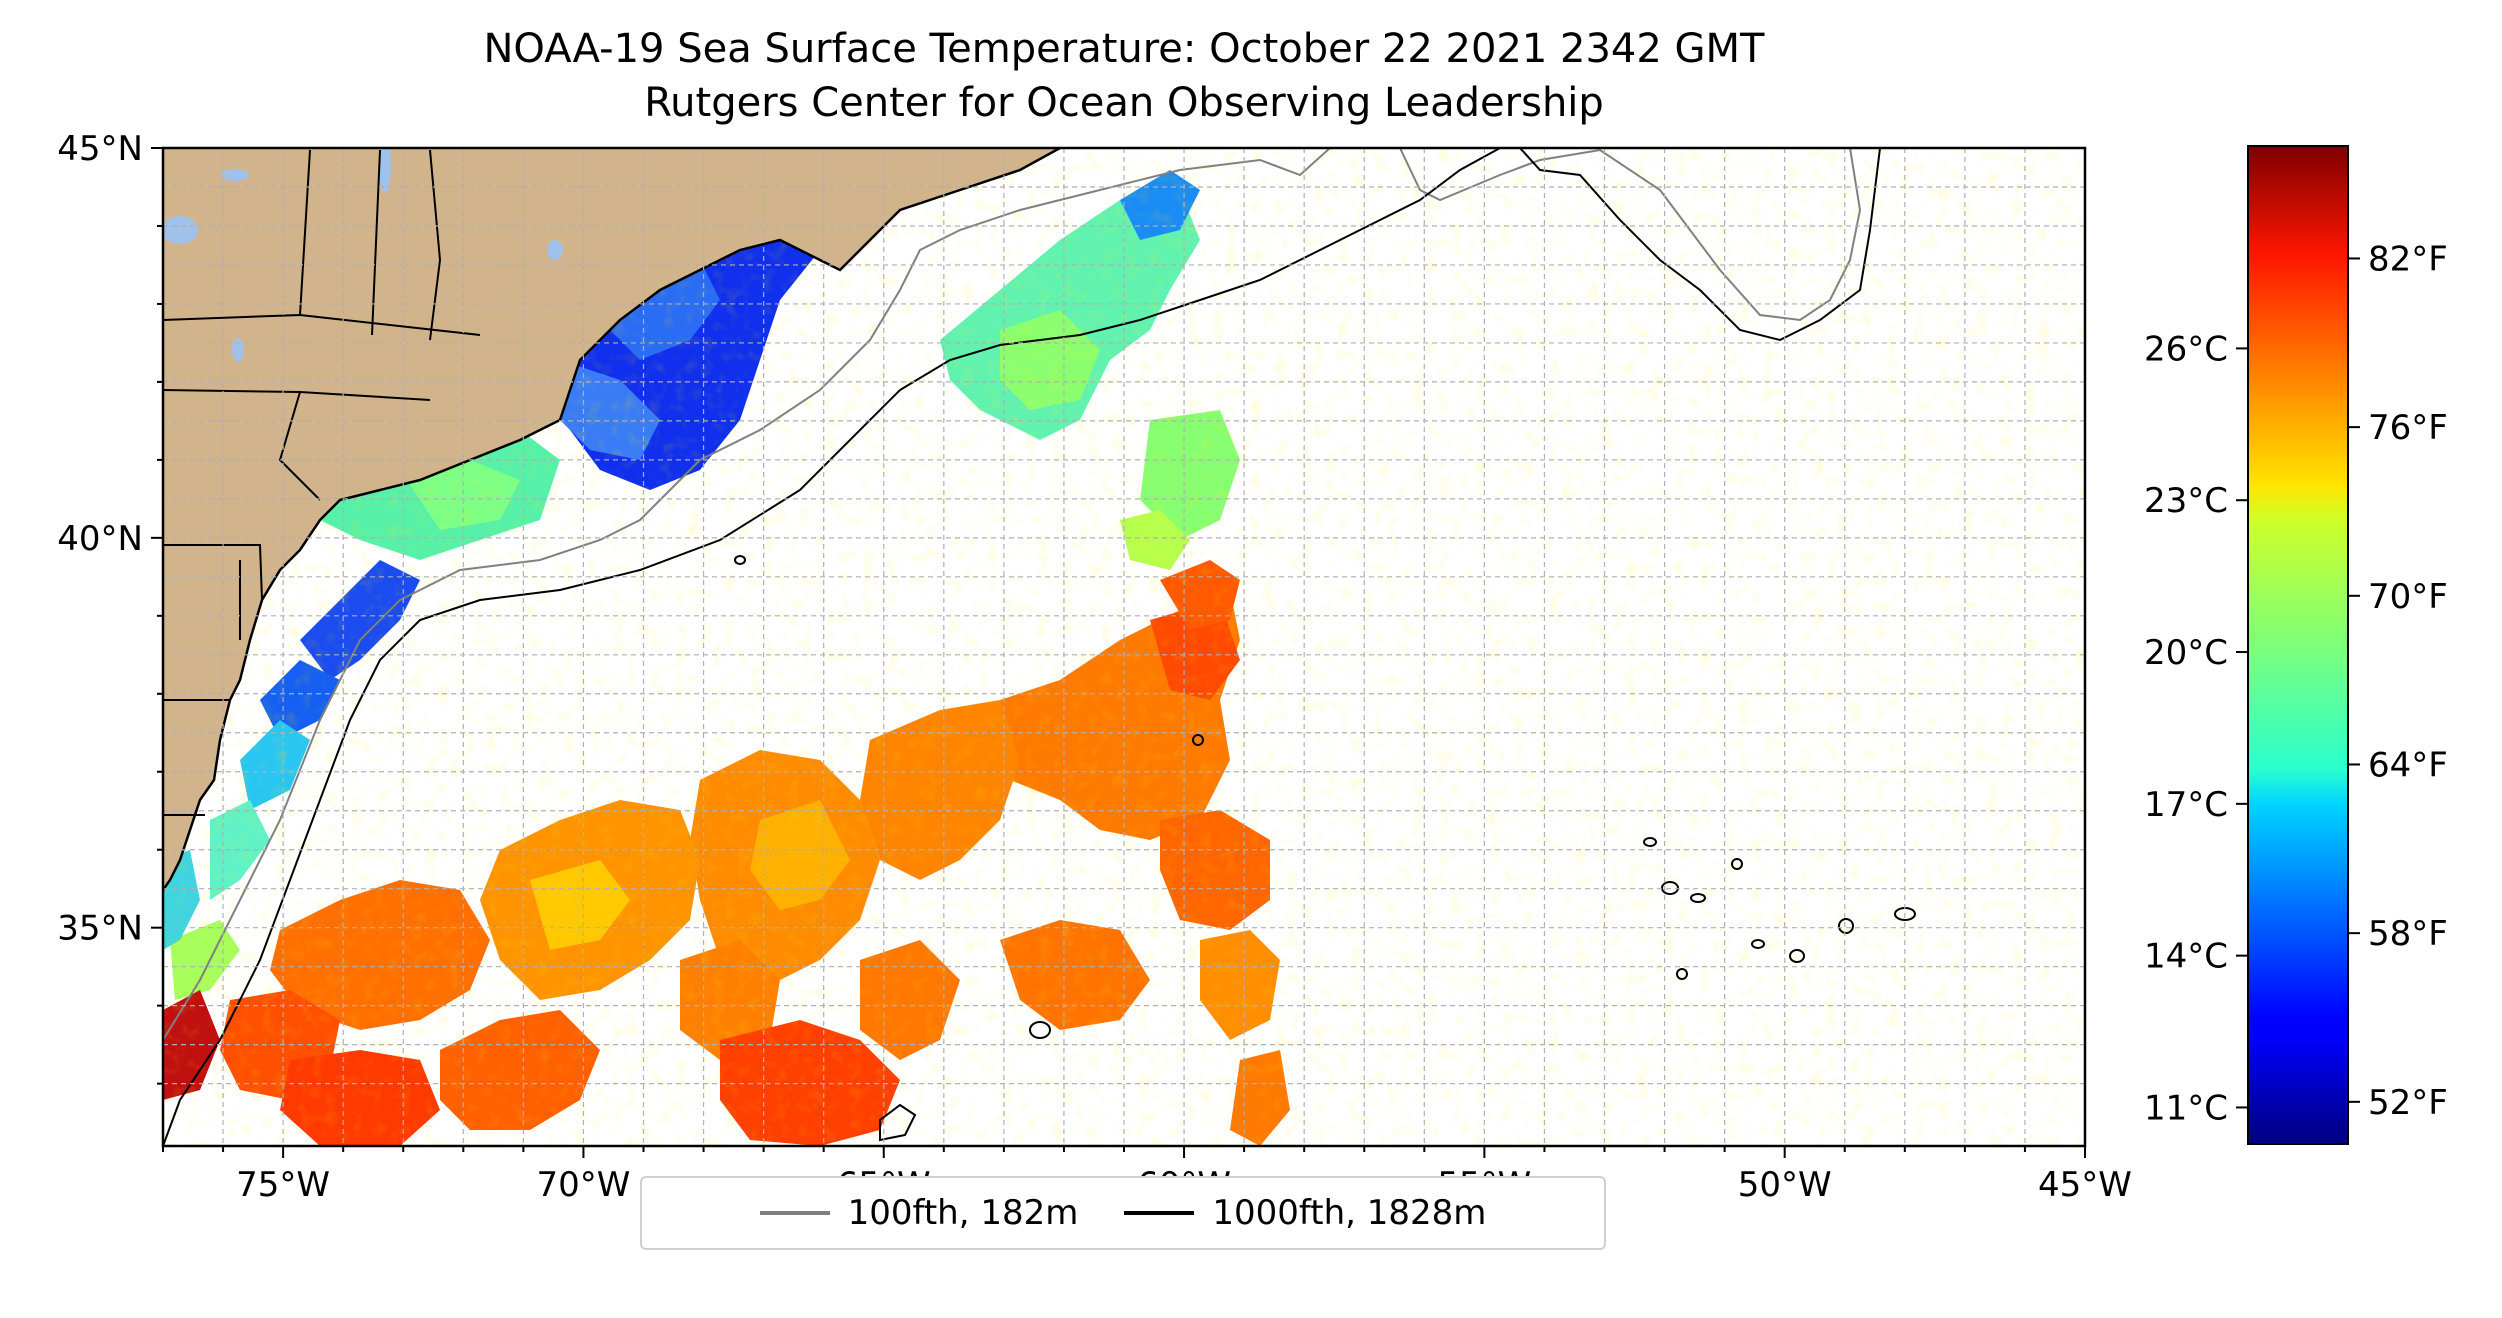 This screenshot has width=2502, height=1318. What do you see at coordinates (2408, 428) in the screenshot?
I see `colorbar-f-tick-label: 76°F` at bounding box center [2408, 428].